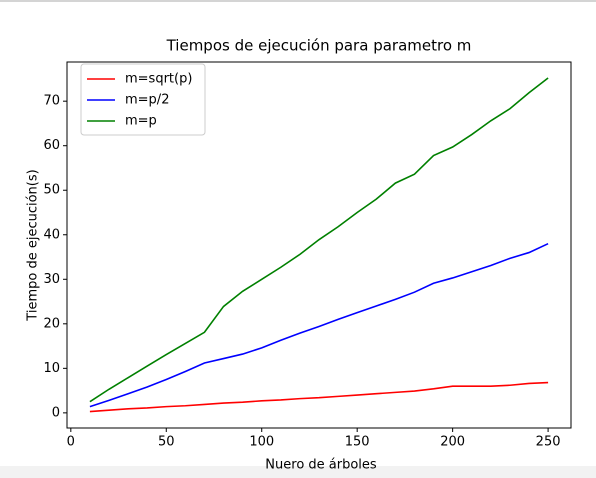 The width and height of the screenshot is (596, 478). Describe the element at coordinates (51, 101) in the screenshot. I see `y-tick-label: 70` at that location.